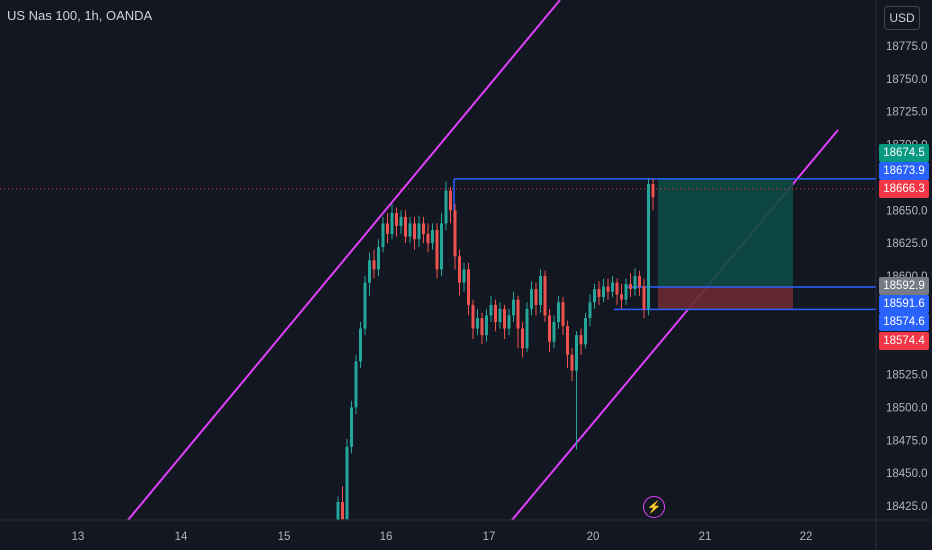 The height and width of the screenshot is (550, 932). I want to click on currency-button: USD, so click(902, 18).